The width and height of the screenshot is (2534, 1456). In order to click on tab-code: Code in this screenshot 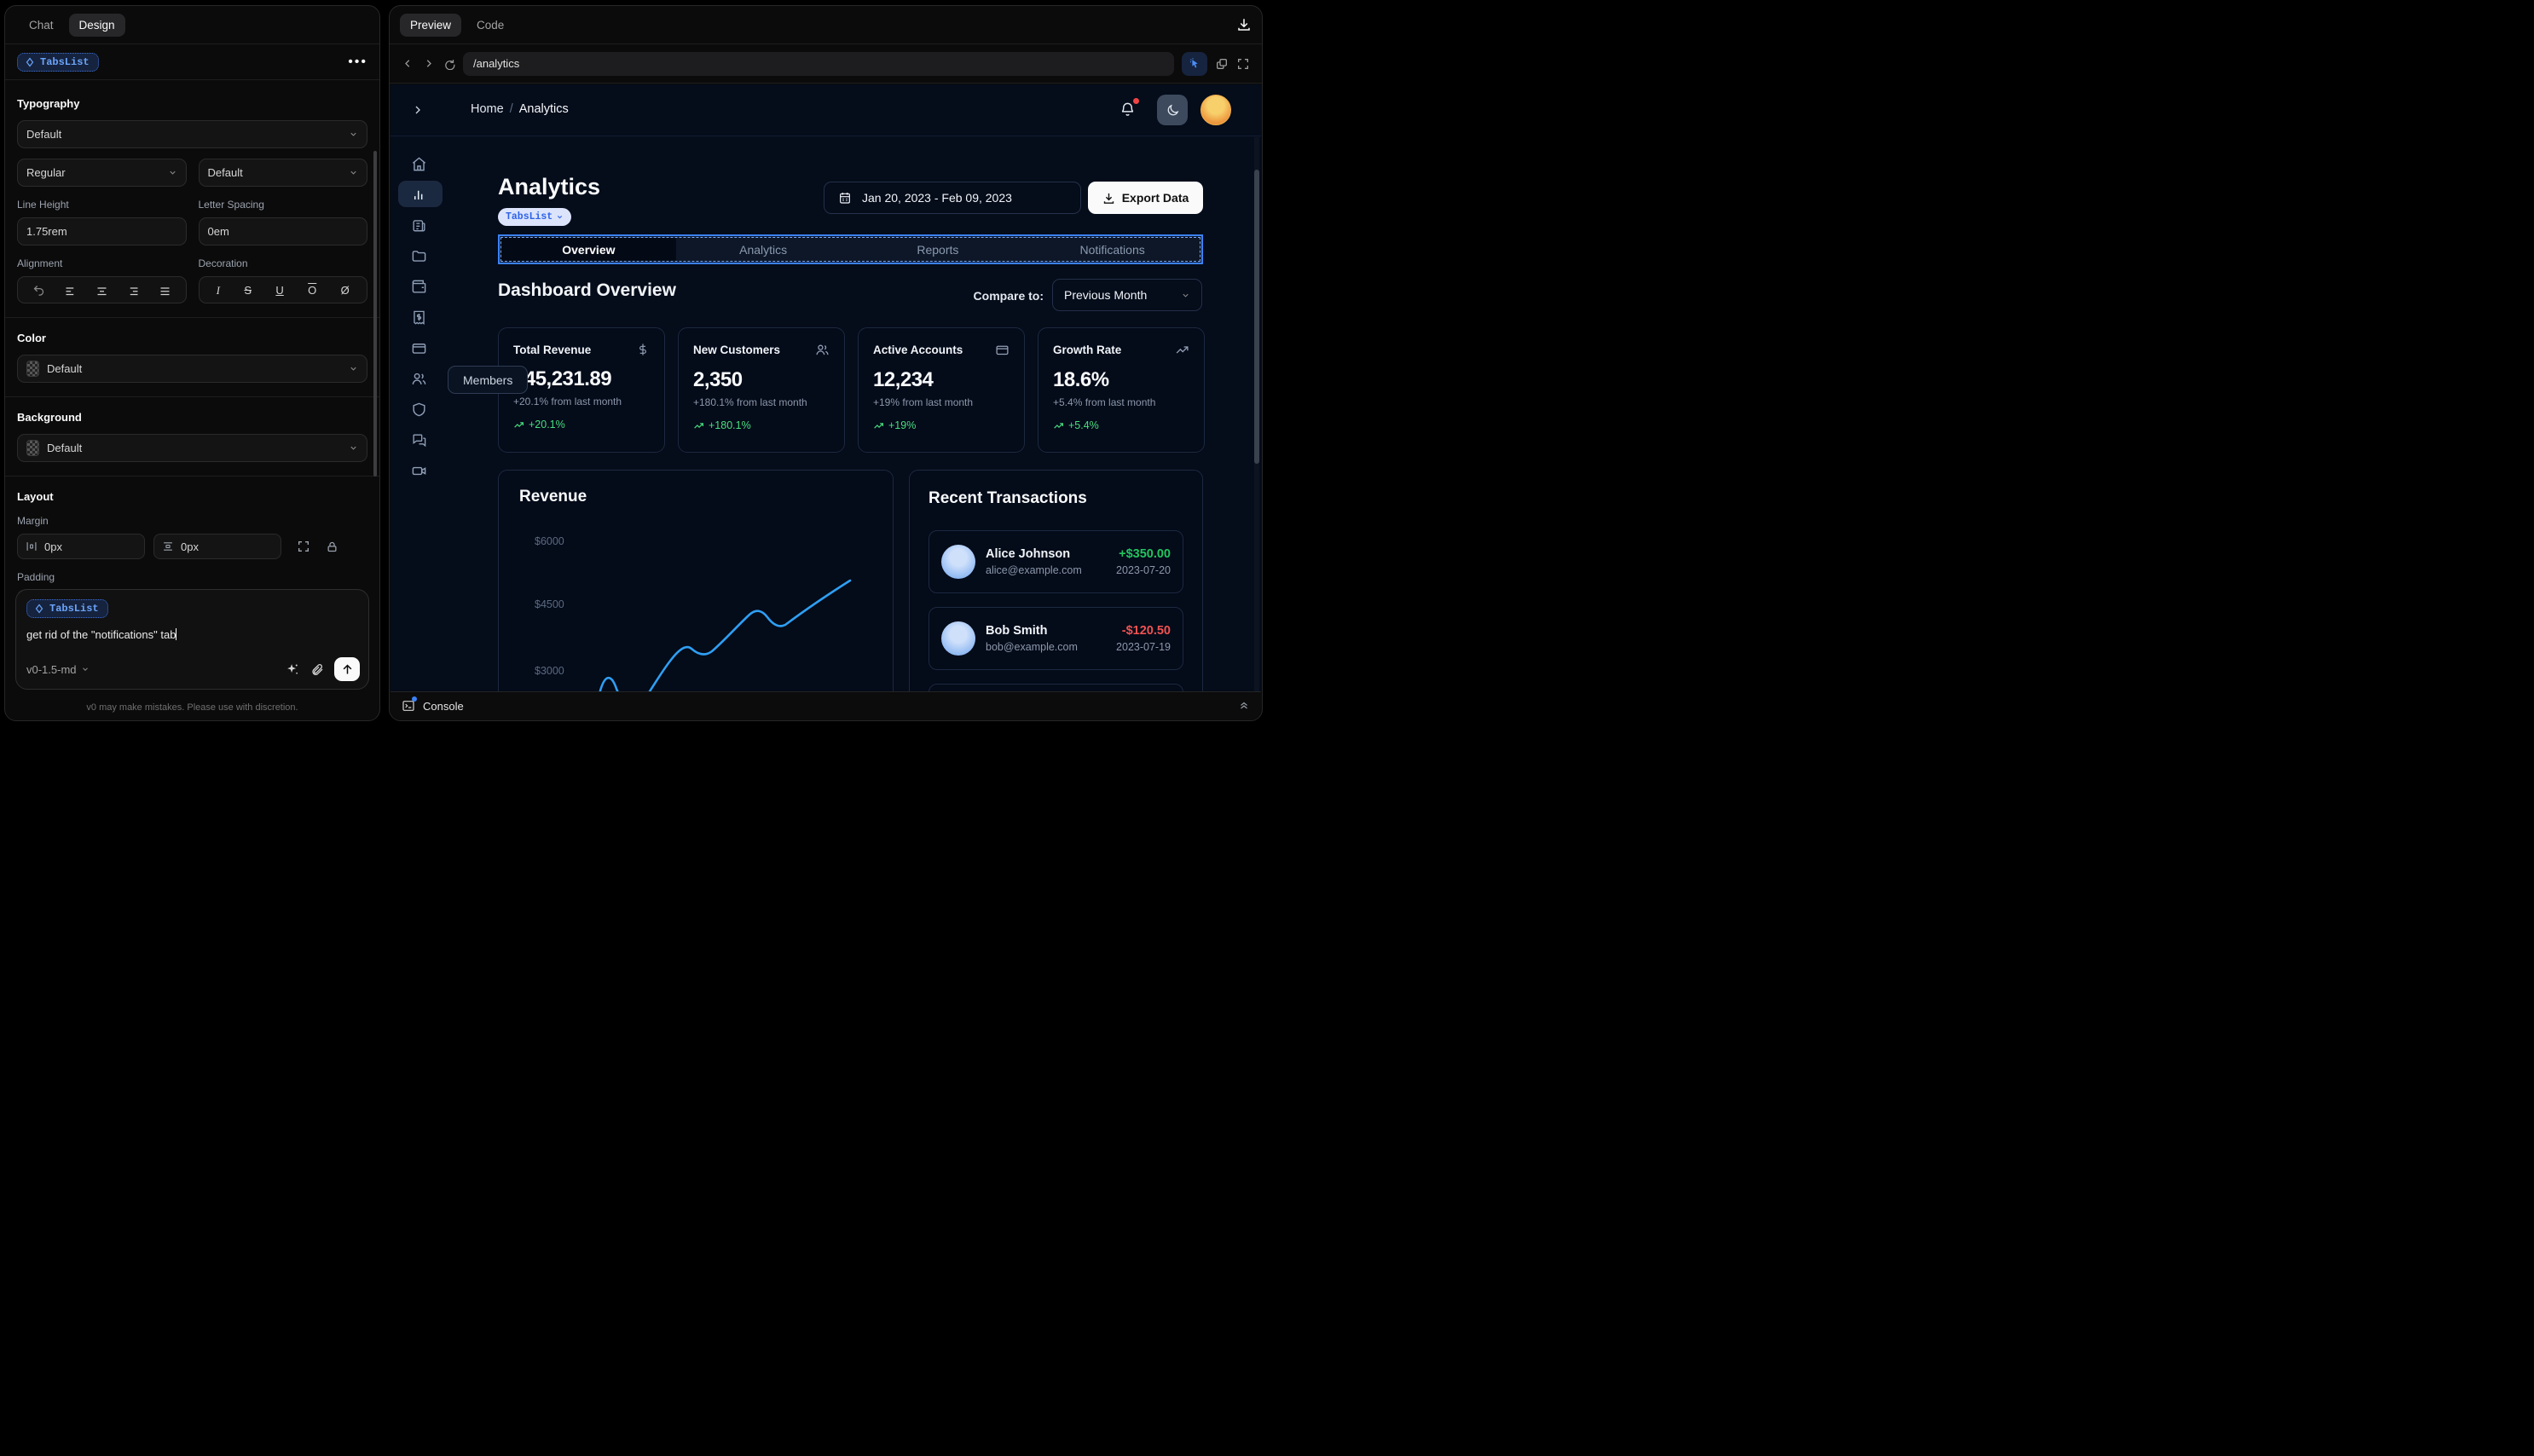, I will do `click(491, 25)`.